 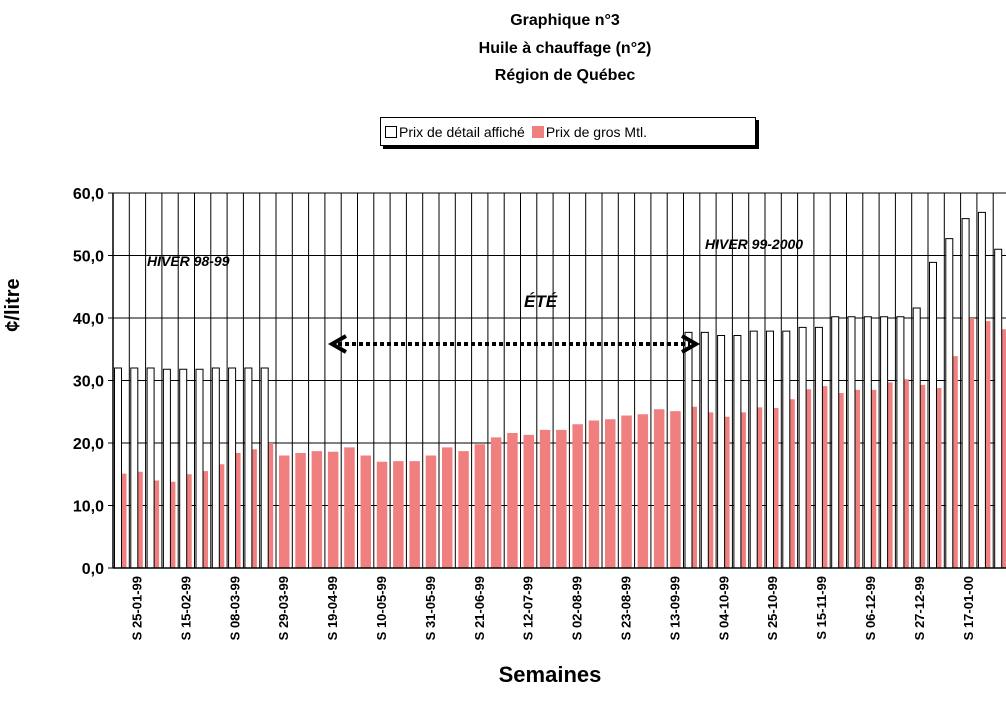 What do you see at coordinates (691, 344) in the screenshot?
I see `summer-arrow-right-head` at bounding box center [691, 344].